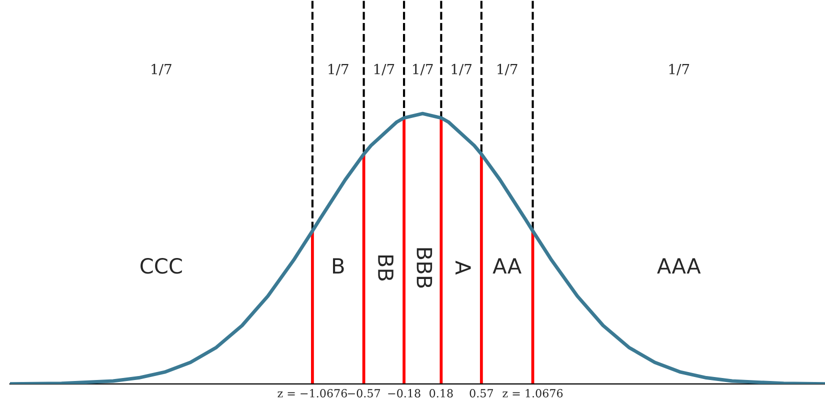  I want to click on x-tick-label: 0.57, so click(481, 393).